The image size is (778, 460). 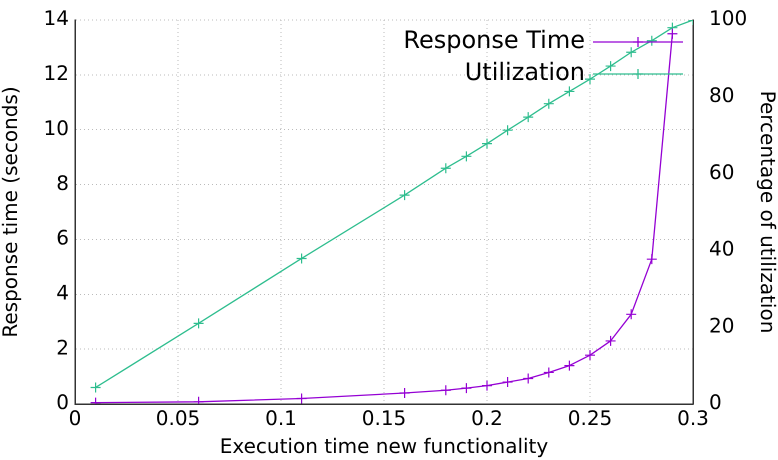 I want to click on x-tick-label: 0.2, so click(x=487, y=418).